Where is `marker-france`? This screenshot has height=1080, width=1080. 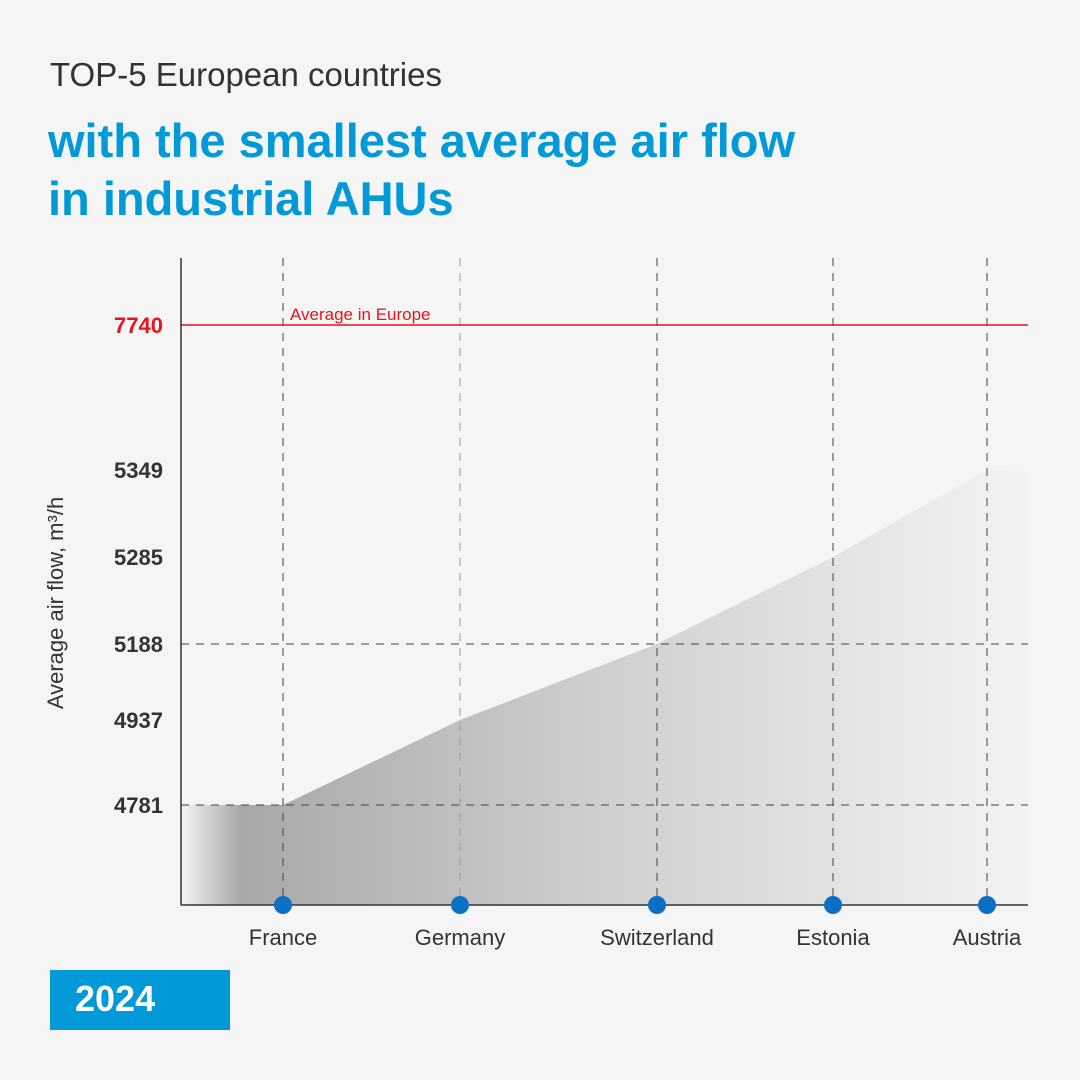
marker-france is located at coordinates (283, 905).